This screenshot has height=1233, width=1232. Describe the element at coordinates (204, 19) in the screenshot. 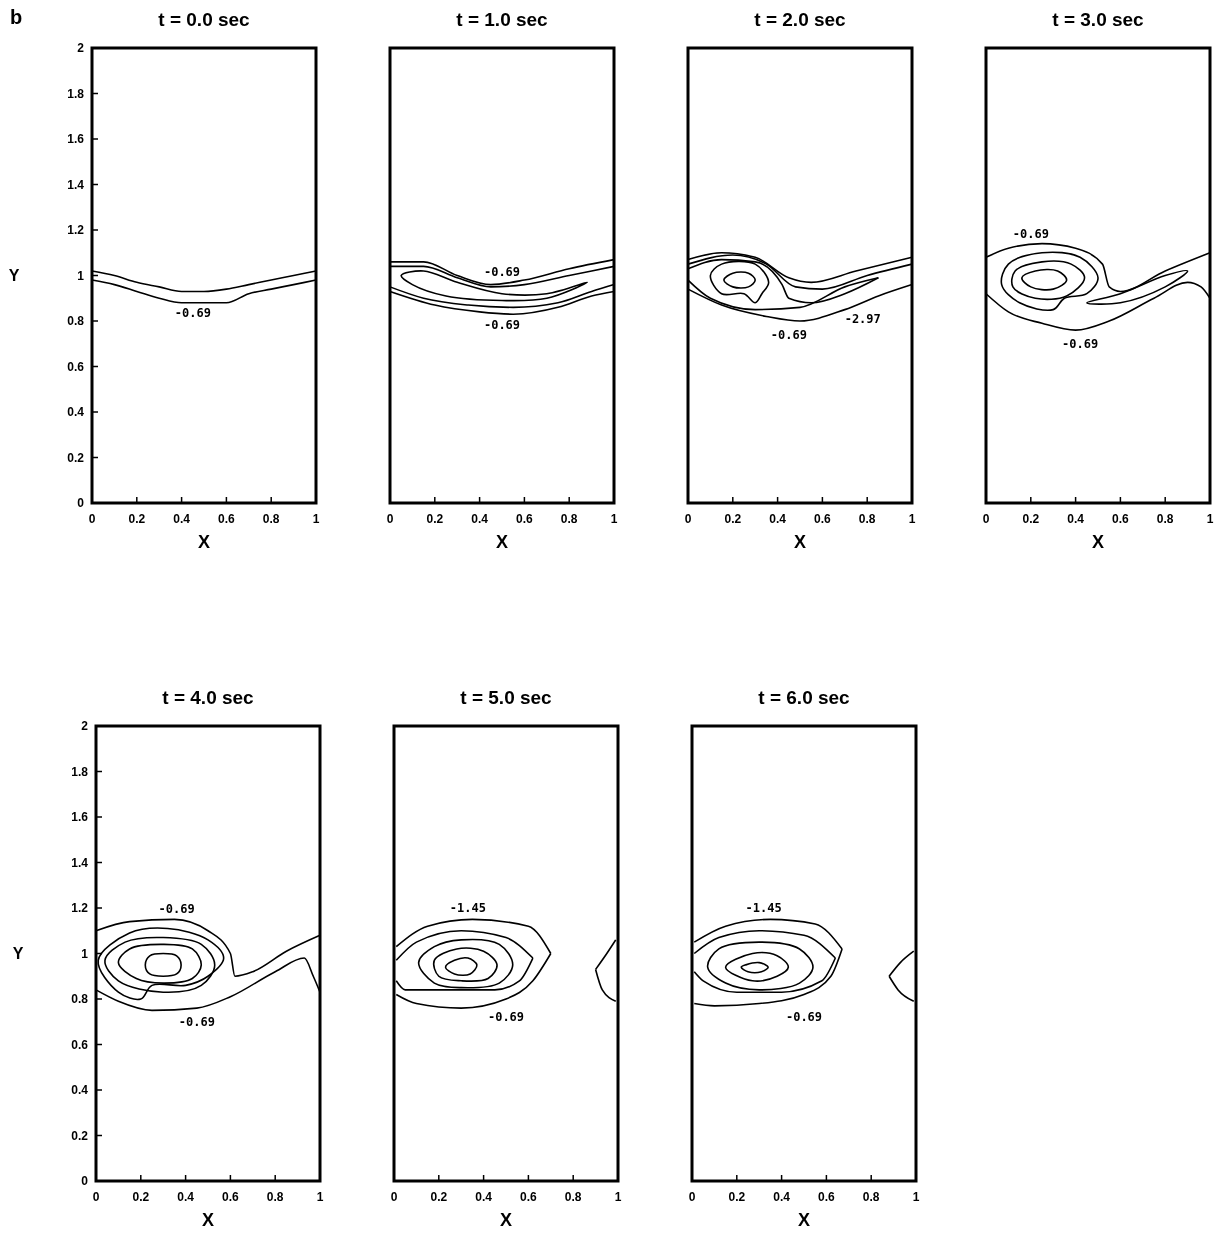

I see `chart-title: t = 0.0 sec` at that location.